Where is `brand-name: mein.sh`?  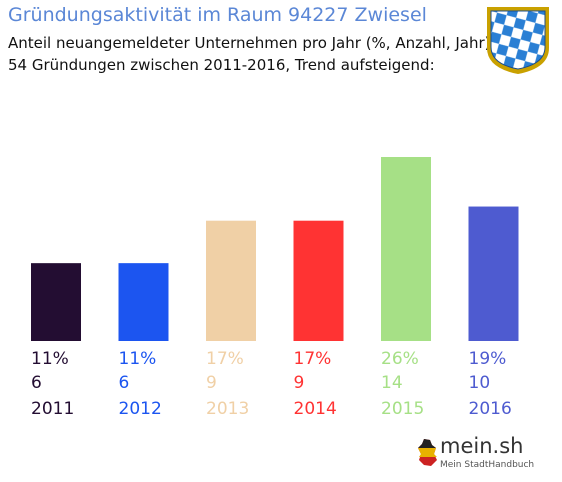 brand-name: mein.sh is located at coordinates (482, 446).